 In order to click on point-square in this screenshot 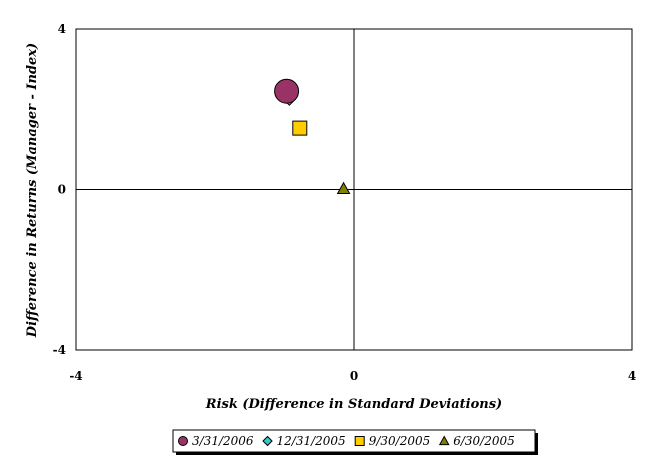, I will do `click(300, 128)`.